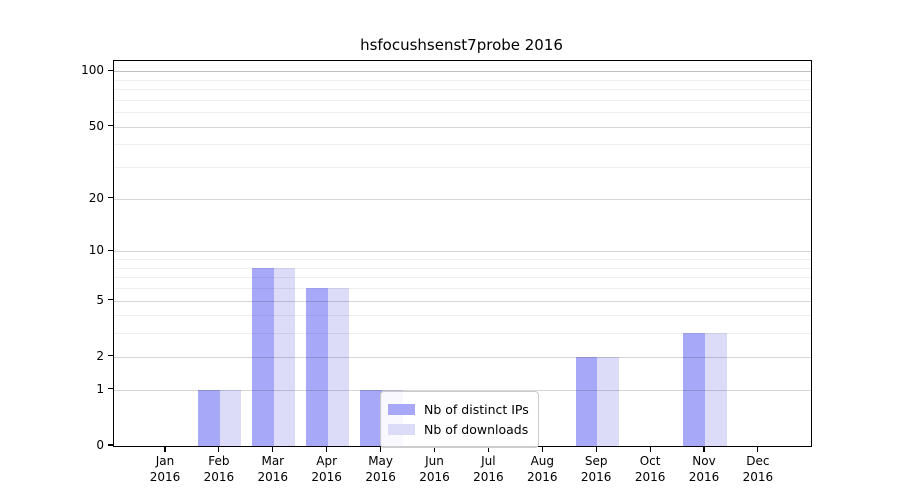 The image size is (900, 500). What do you see at coordinates (650, 469) in the screenshot?
I see `x-tick-label: Oct 2016` at bounding box center [650, 469].